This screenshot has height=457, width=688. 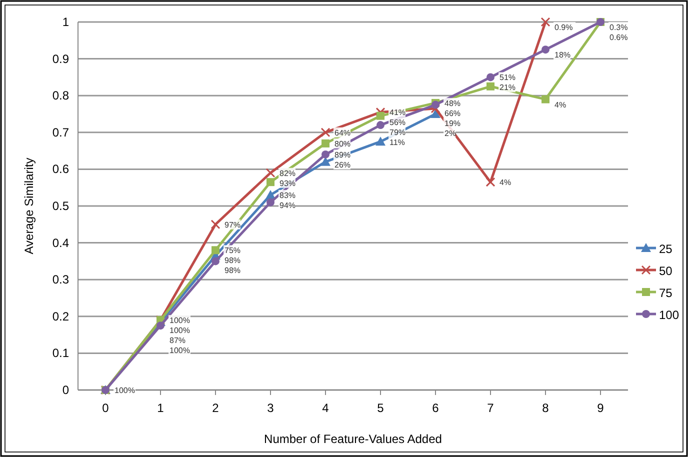 What do you see at coordinates (490, 408) in the screenshot?
I see `x-tick-label: 7` at bounding box center [490, 408].